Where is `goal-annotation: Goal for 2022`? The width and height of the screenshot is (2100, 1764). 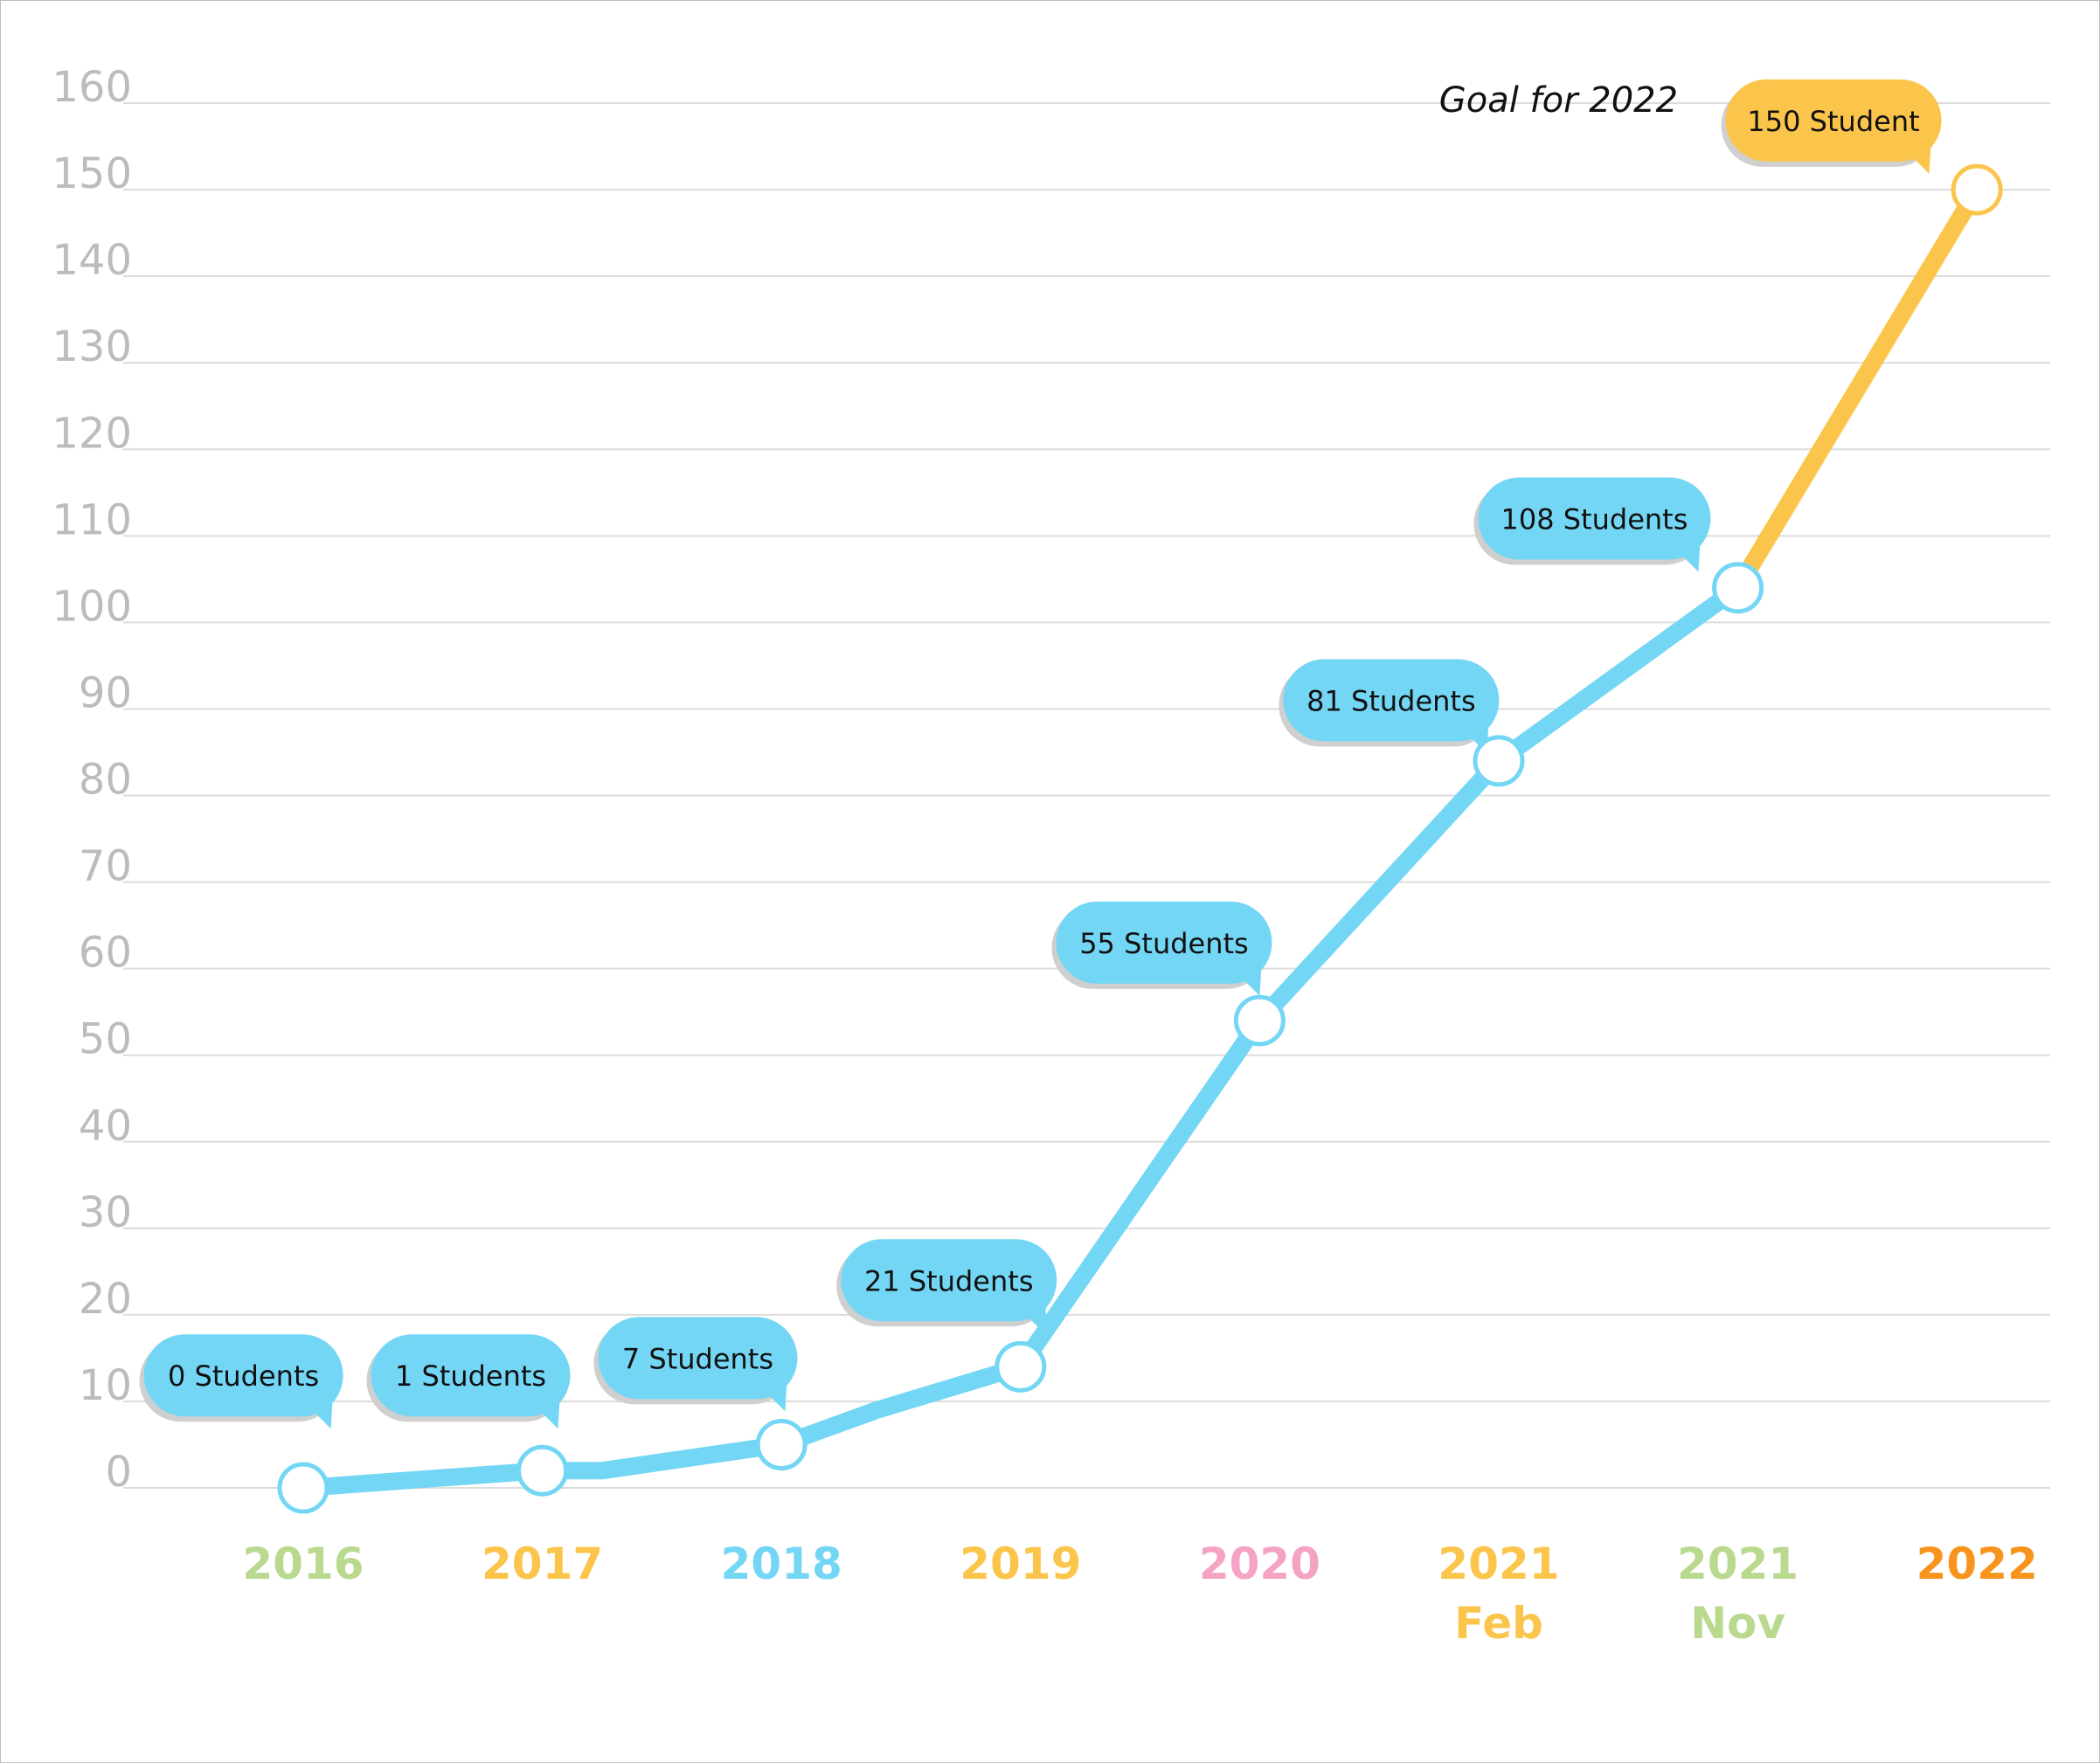 goal-annotation: Goal for 2022 is located at coordinates (1558, 100).